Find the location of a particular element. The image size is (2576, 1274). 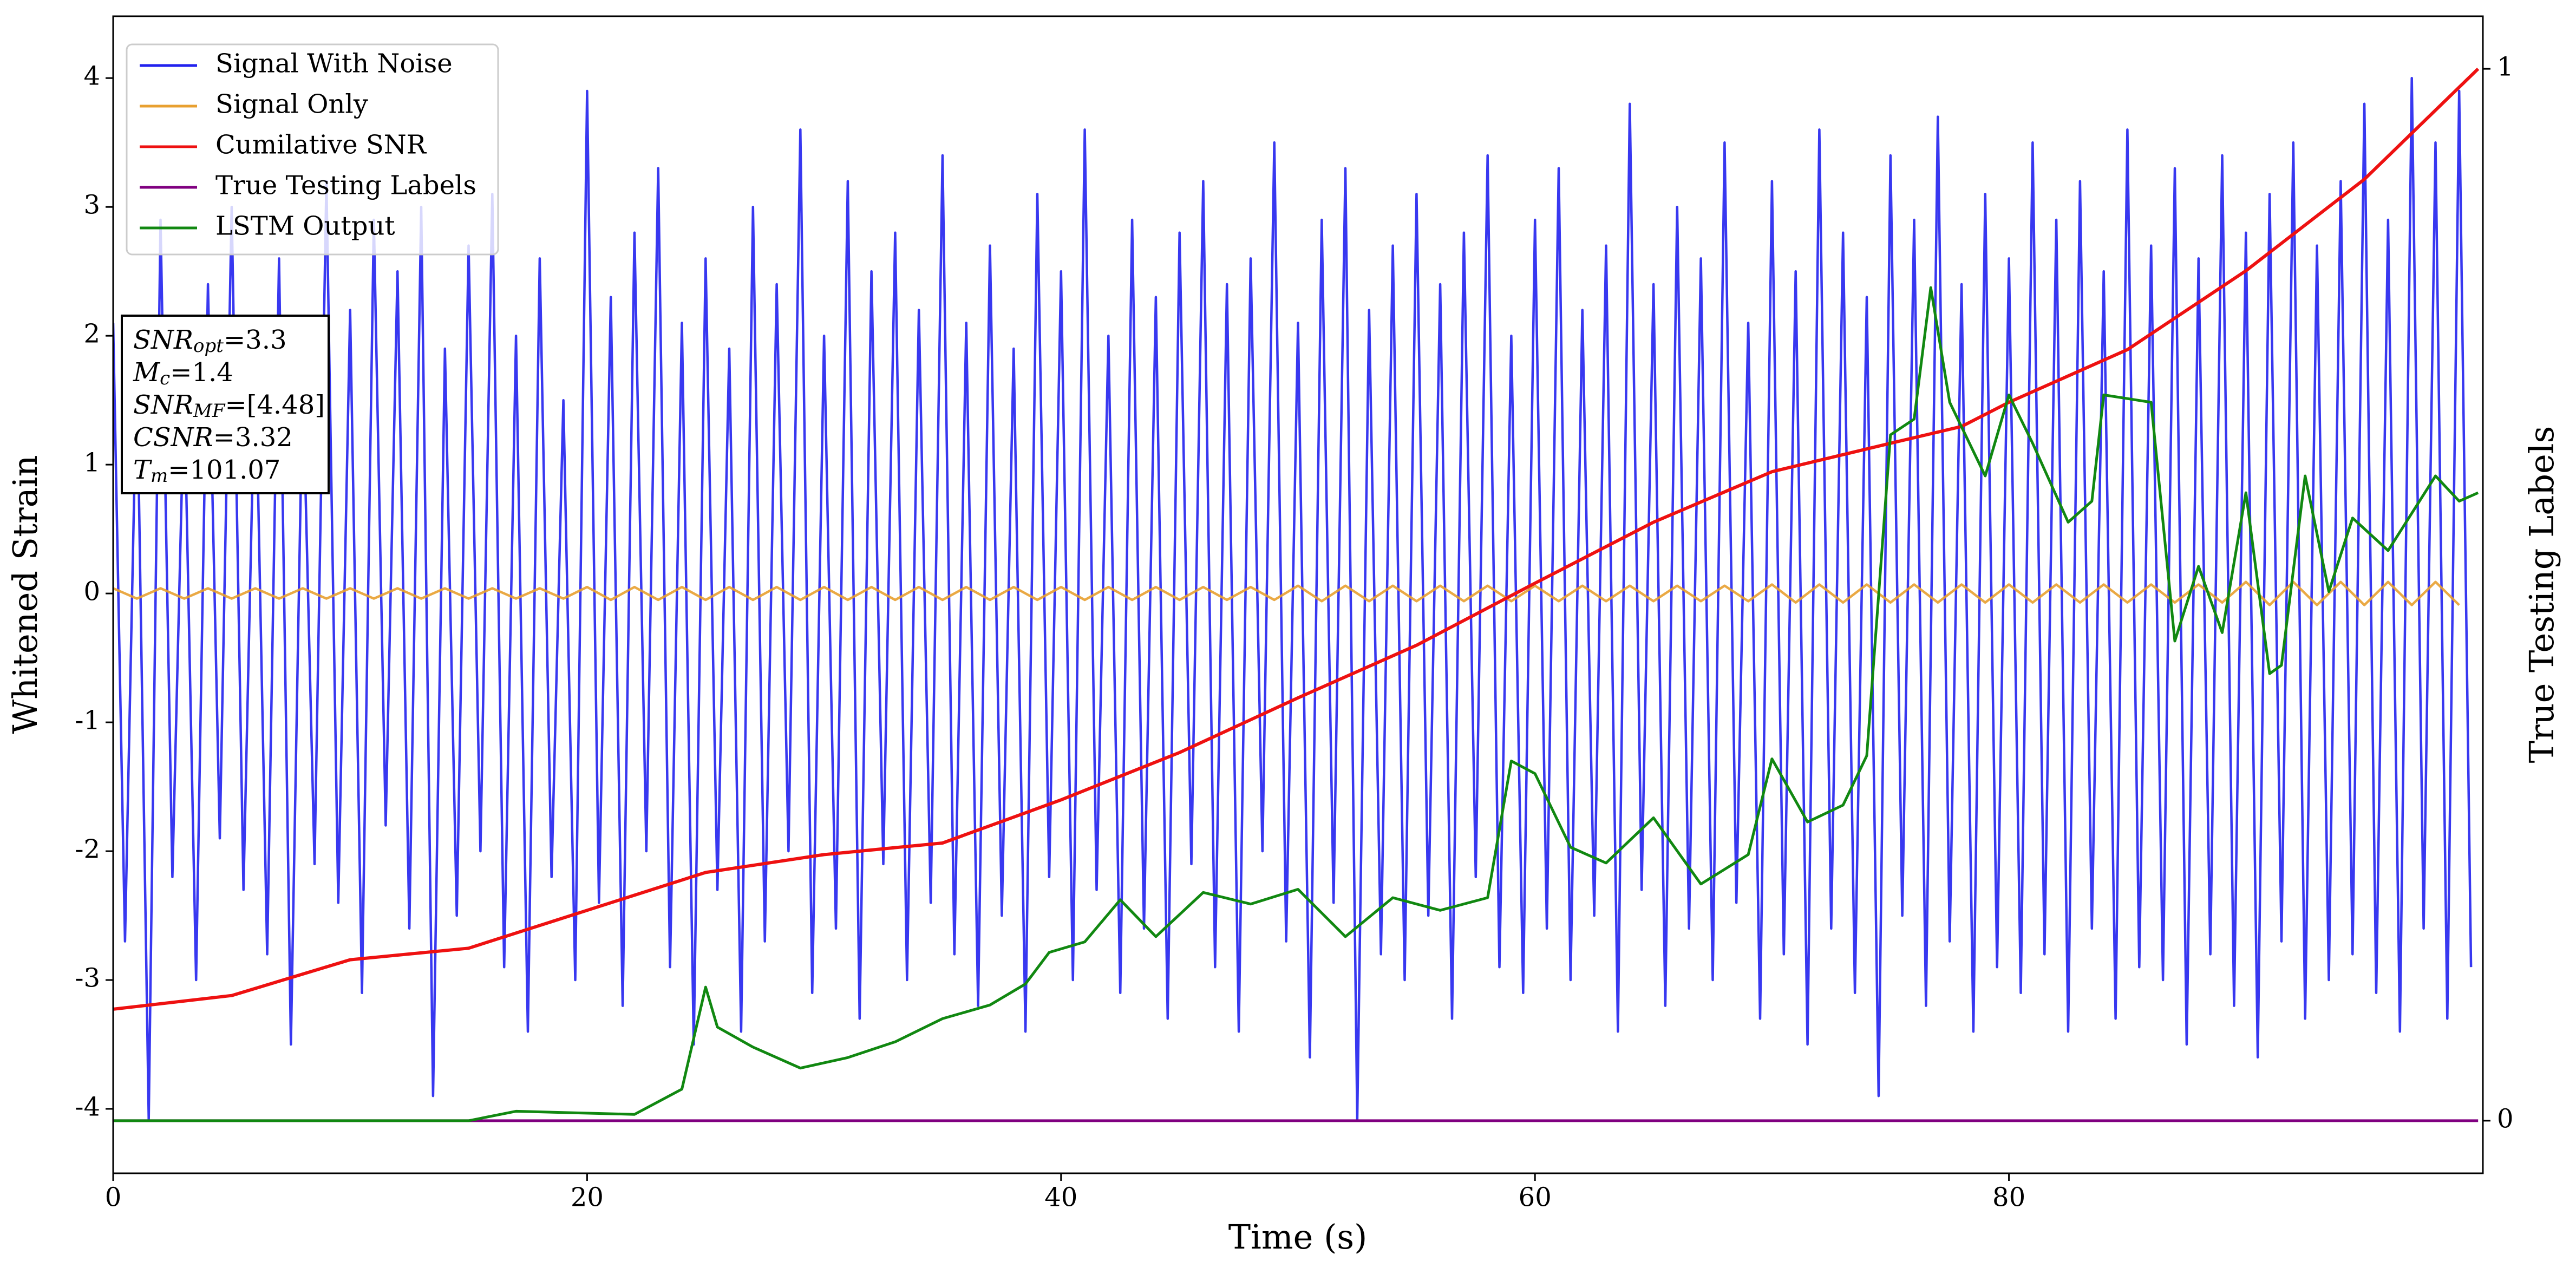

annotation-line: CSNR=3.32 is located at coordinates (213, 437).